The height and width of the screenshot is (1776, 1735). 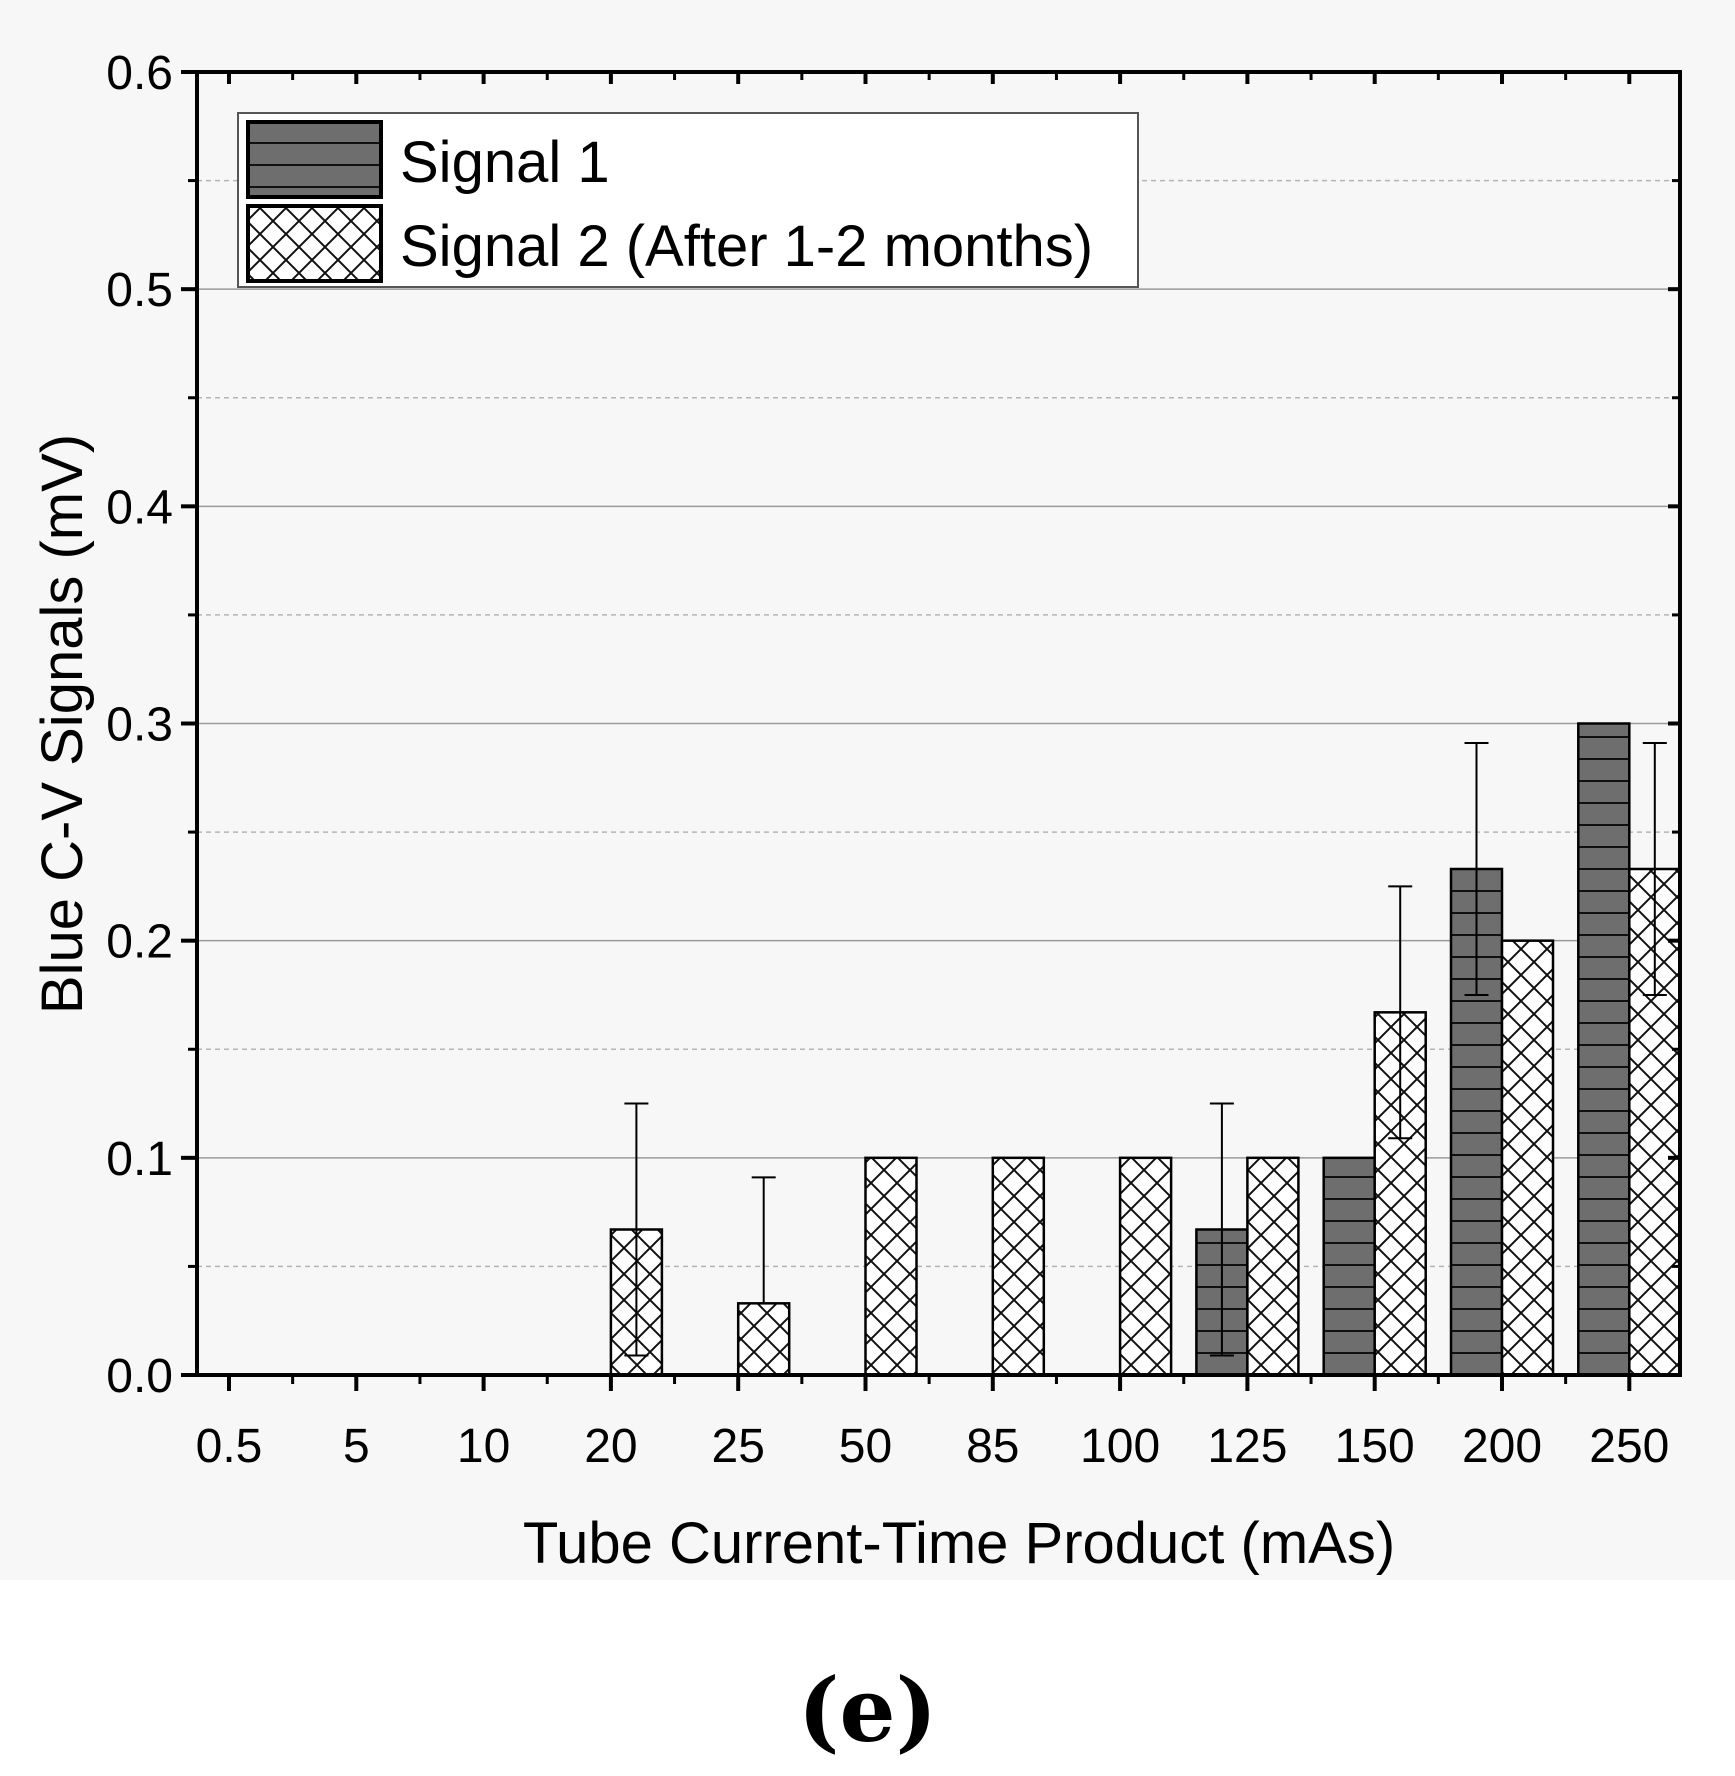 What do you see at coordinates (992, 1446) in the screenshot?
I see `x-tick-label: 85` at bounding box center [992, 1446].